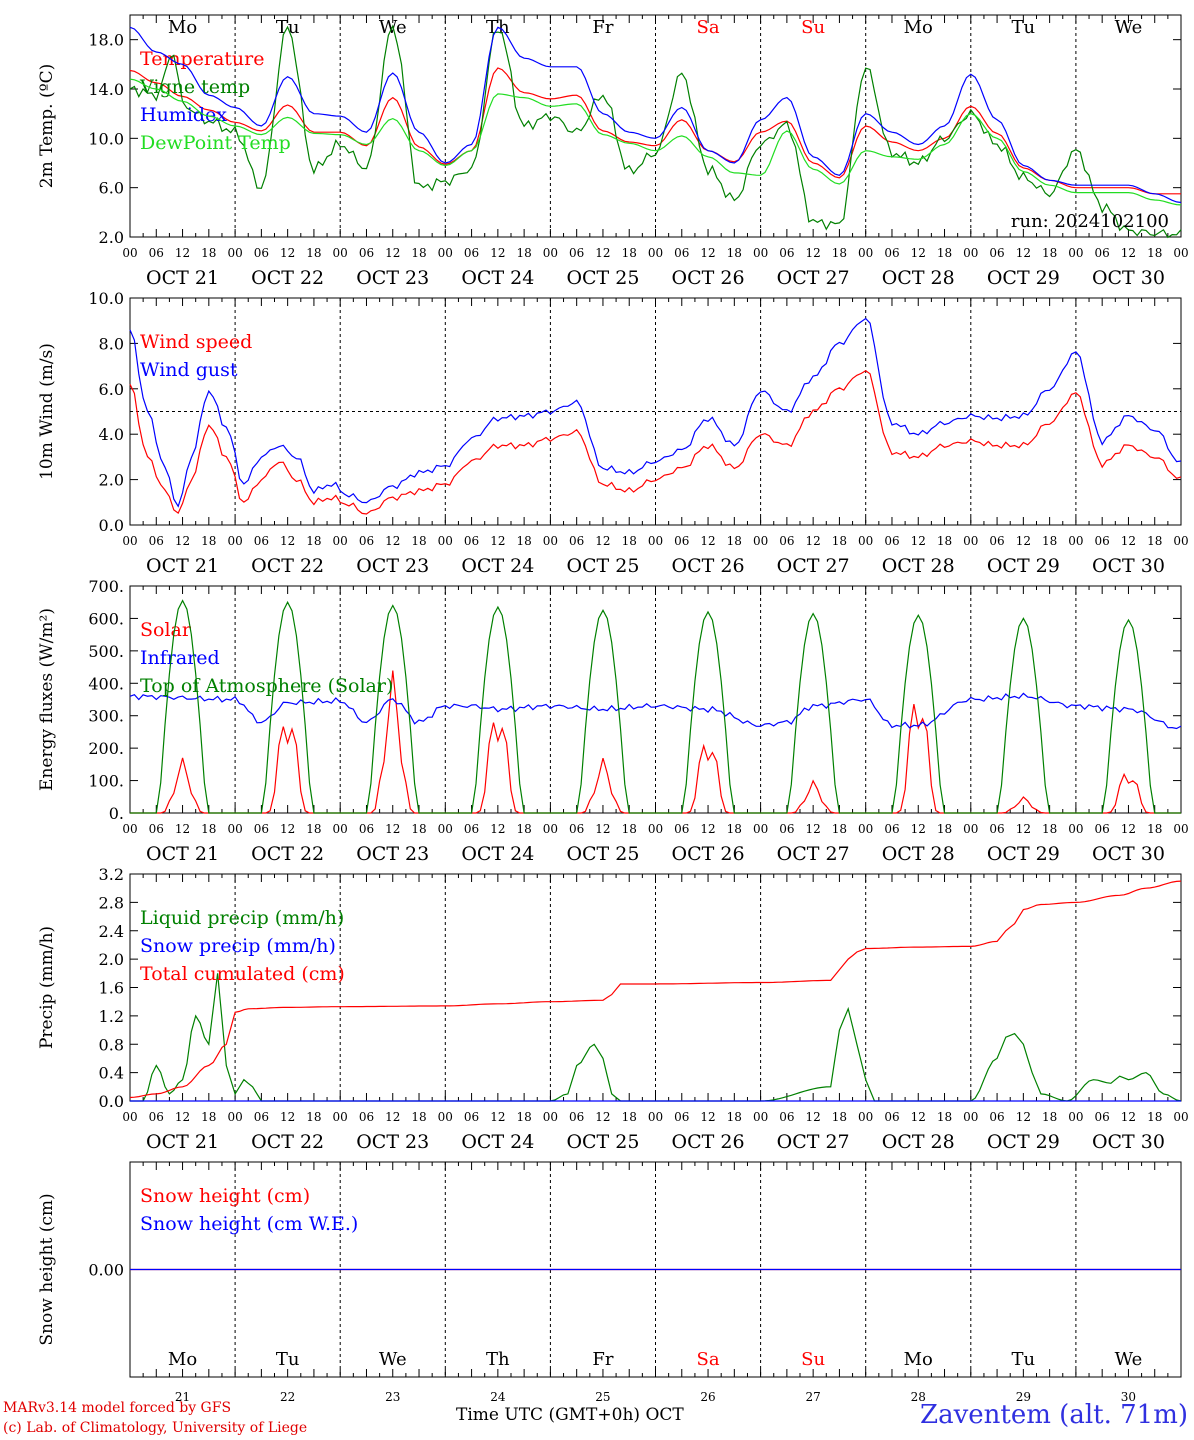 The height and width of the screenshot is (1440, 1194). Describe the element at coordinates (180, 658) in the screenshot. I see `panel-3-legend-2: Infrared` at that location.